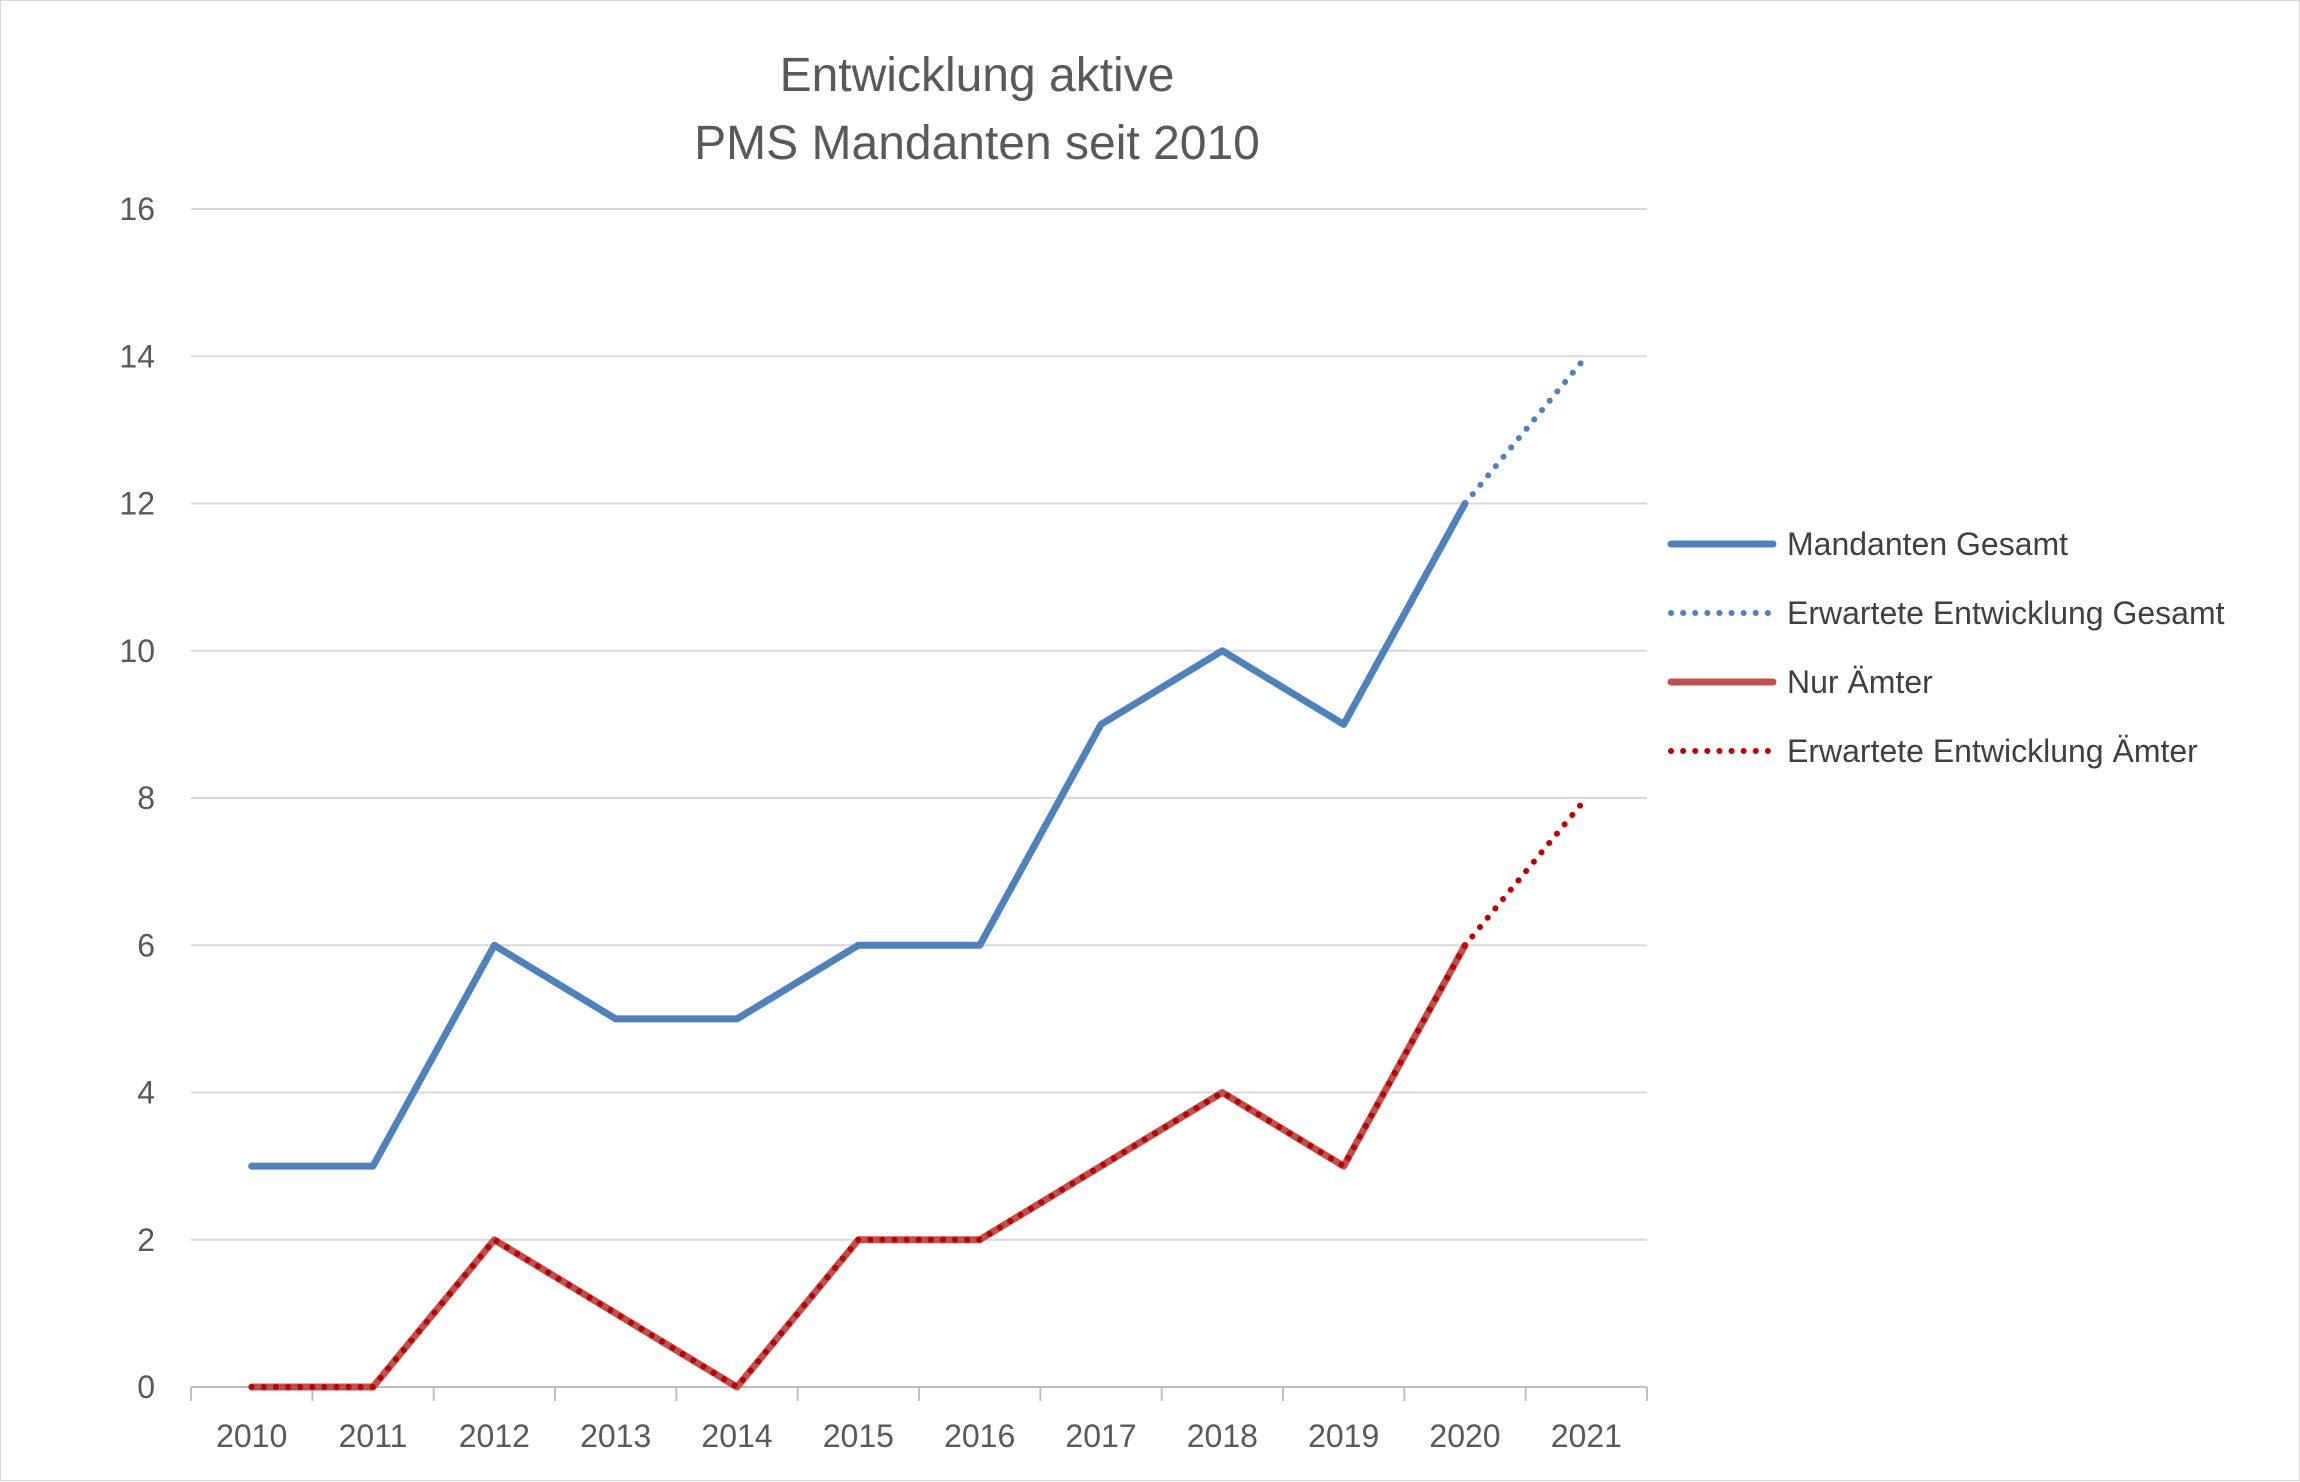 This screenshot has width=2300, height=1482. I want to click on x-tick-label: 2010, so click(251, 1436).